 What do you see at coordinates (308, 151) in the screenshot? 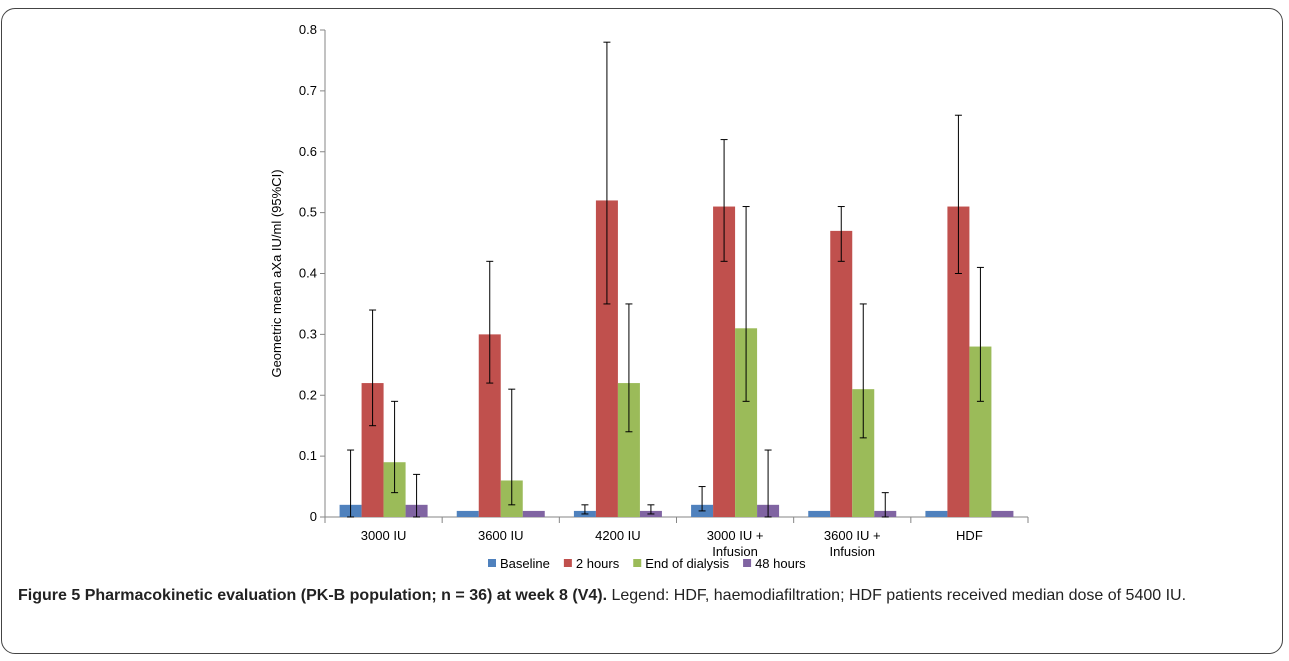
I see `y-tick-label: 0.6` at bounding box center [308, 151].